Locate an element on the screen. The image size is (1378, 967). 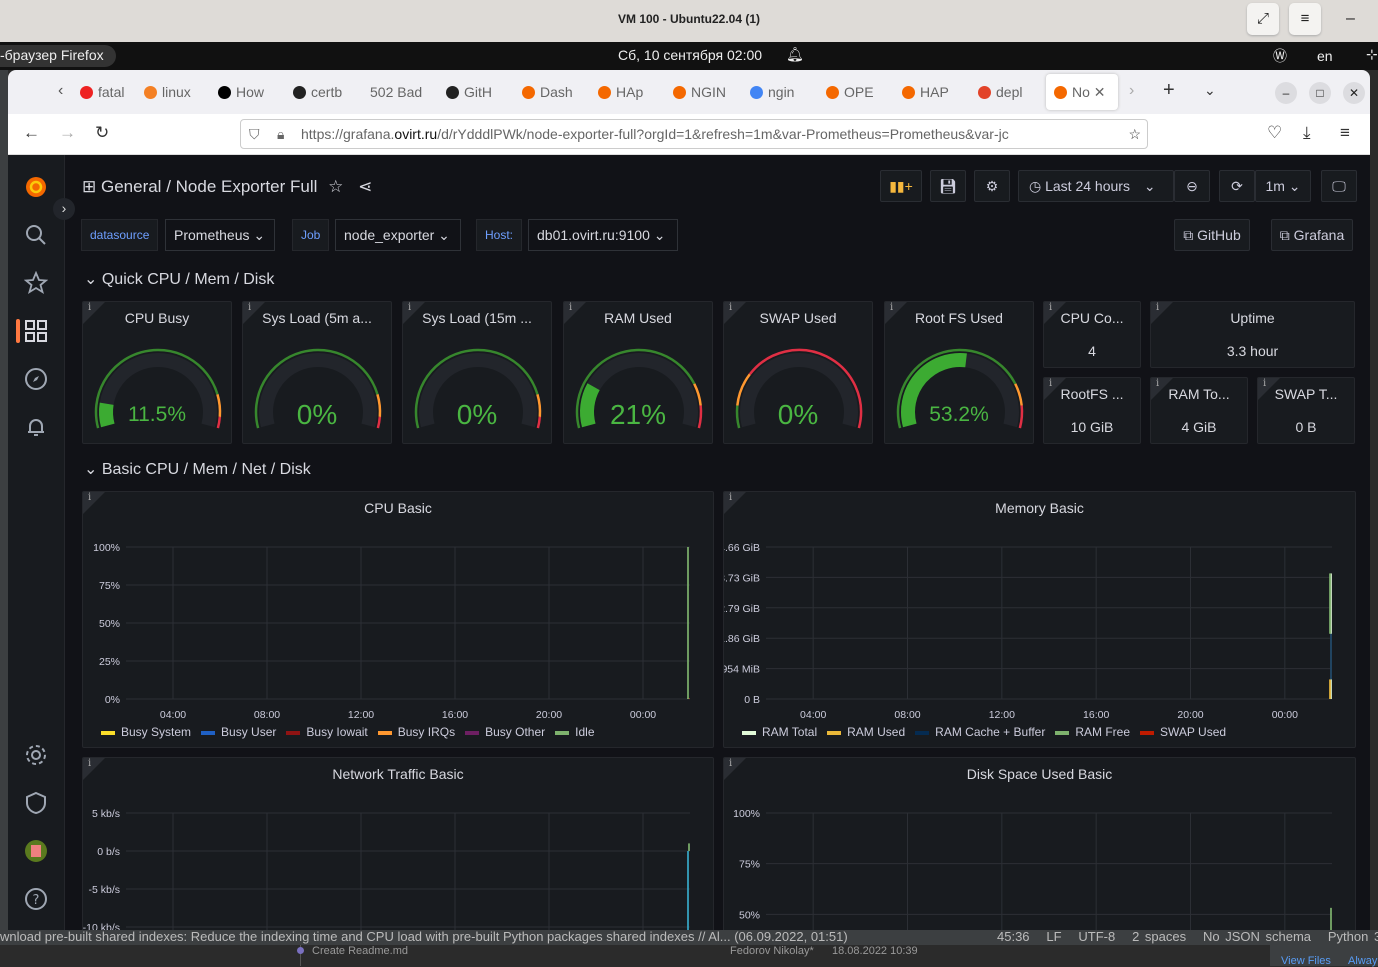
network-icon: ⊹ is located at coordinates (1372, 54).